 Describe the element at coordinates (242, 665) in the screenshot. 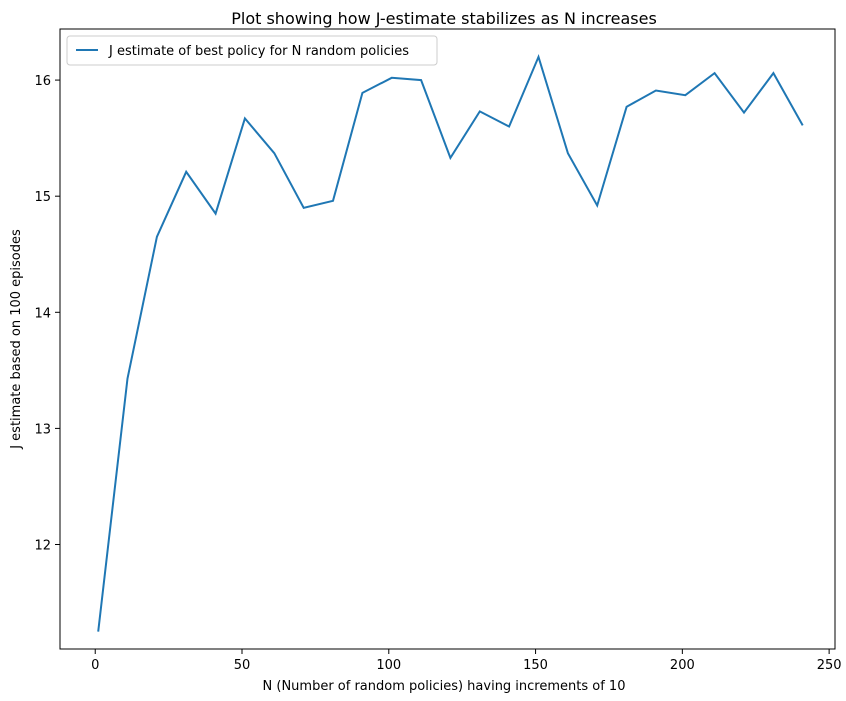

I see `x-tick-label: 50` at that location.